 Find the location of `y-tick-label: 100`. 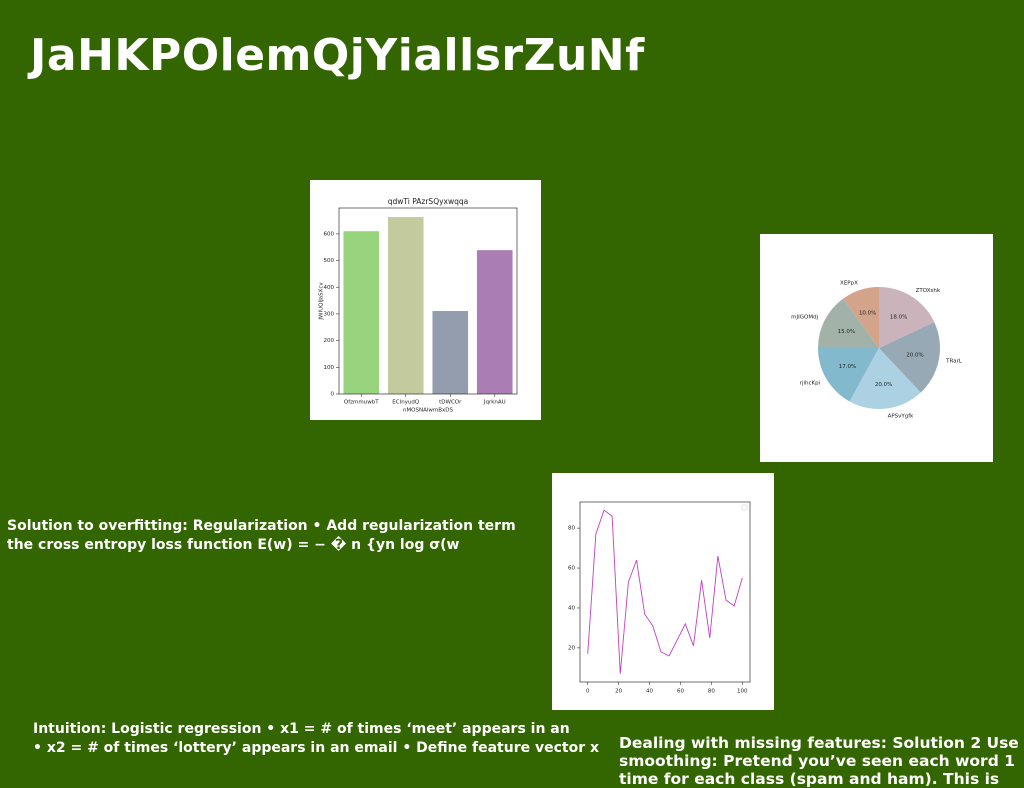

y-tick-label: 100 is located at coordinates (329, 368).